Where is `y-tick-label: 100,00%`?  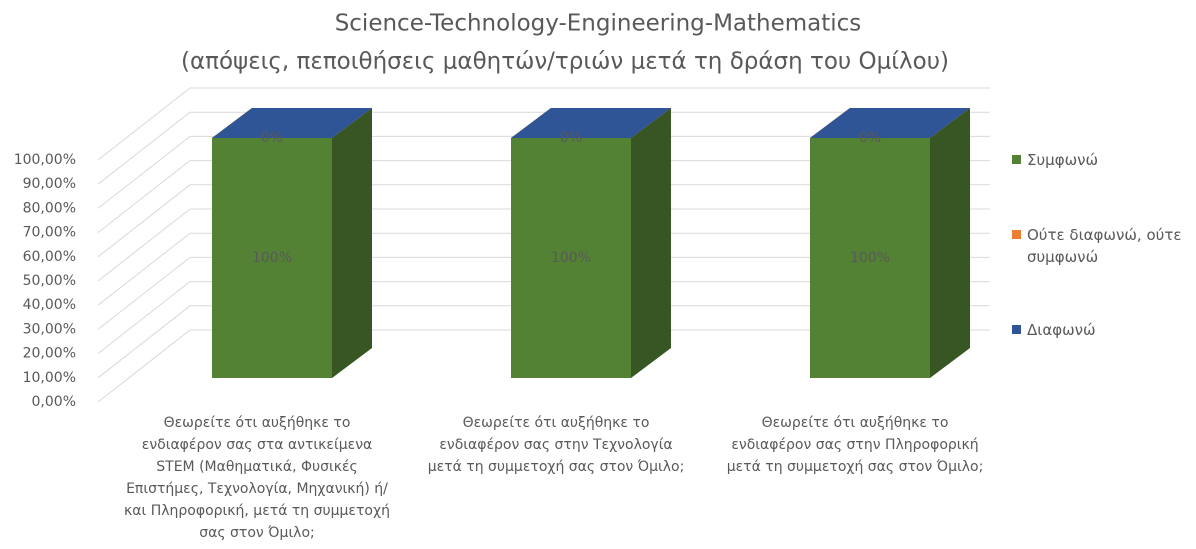 y-tick-label: 100,00% is located at coordinates (45, 160).